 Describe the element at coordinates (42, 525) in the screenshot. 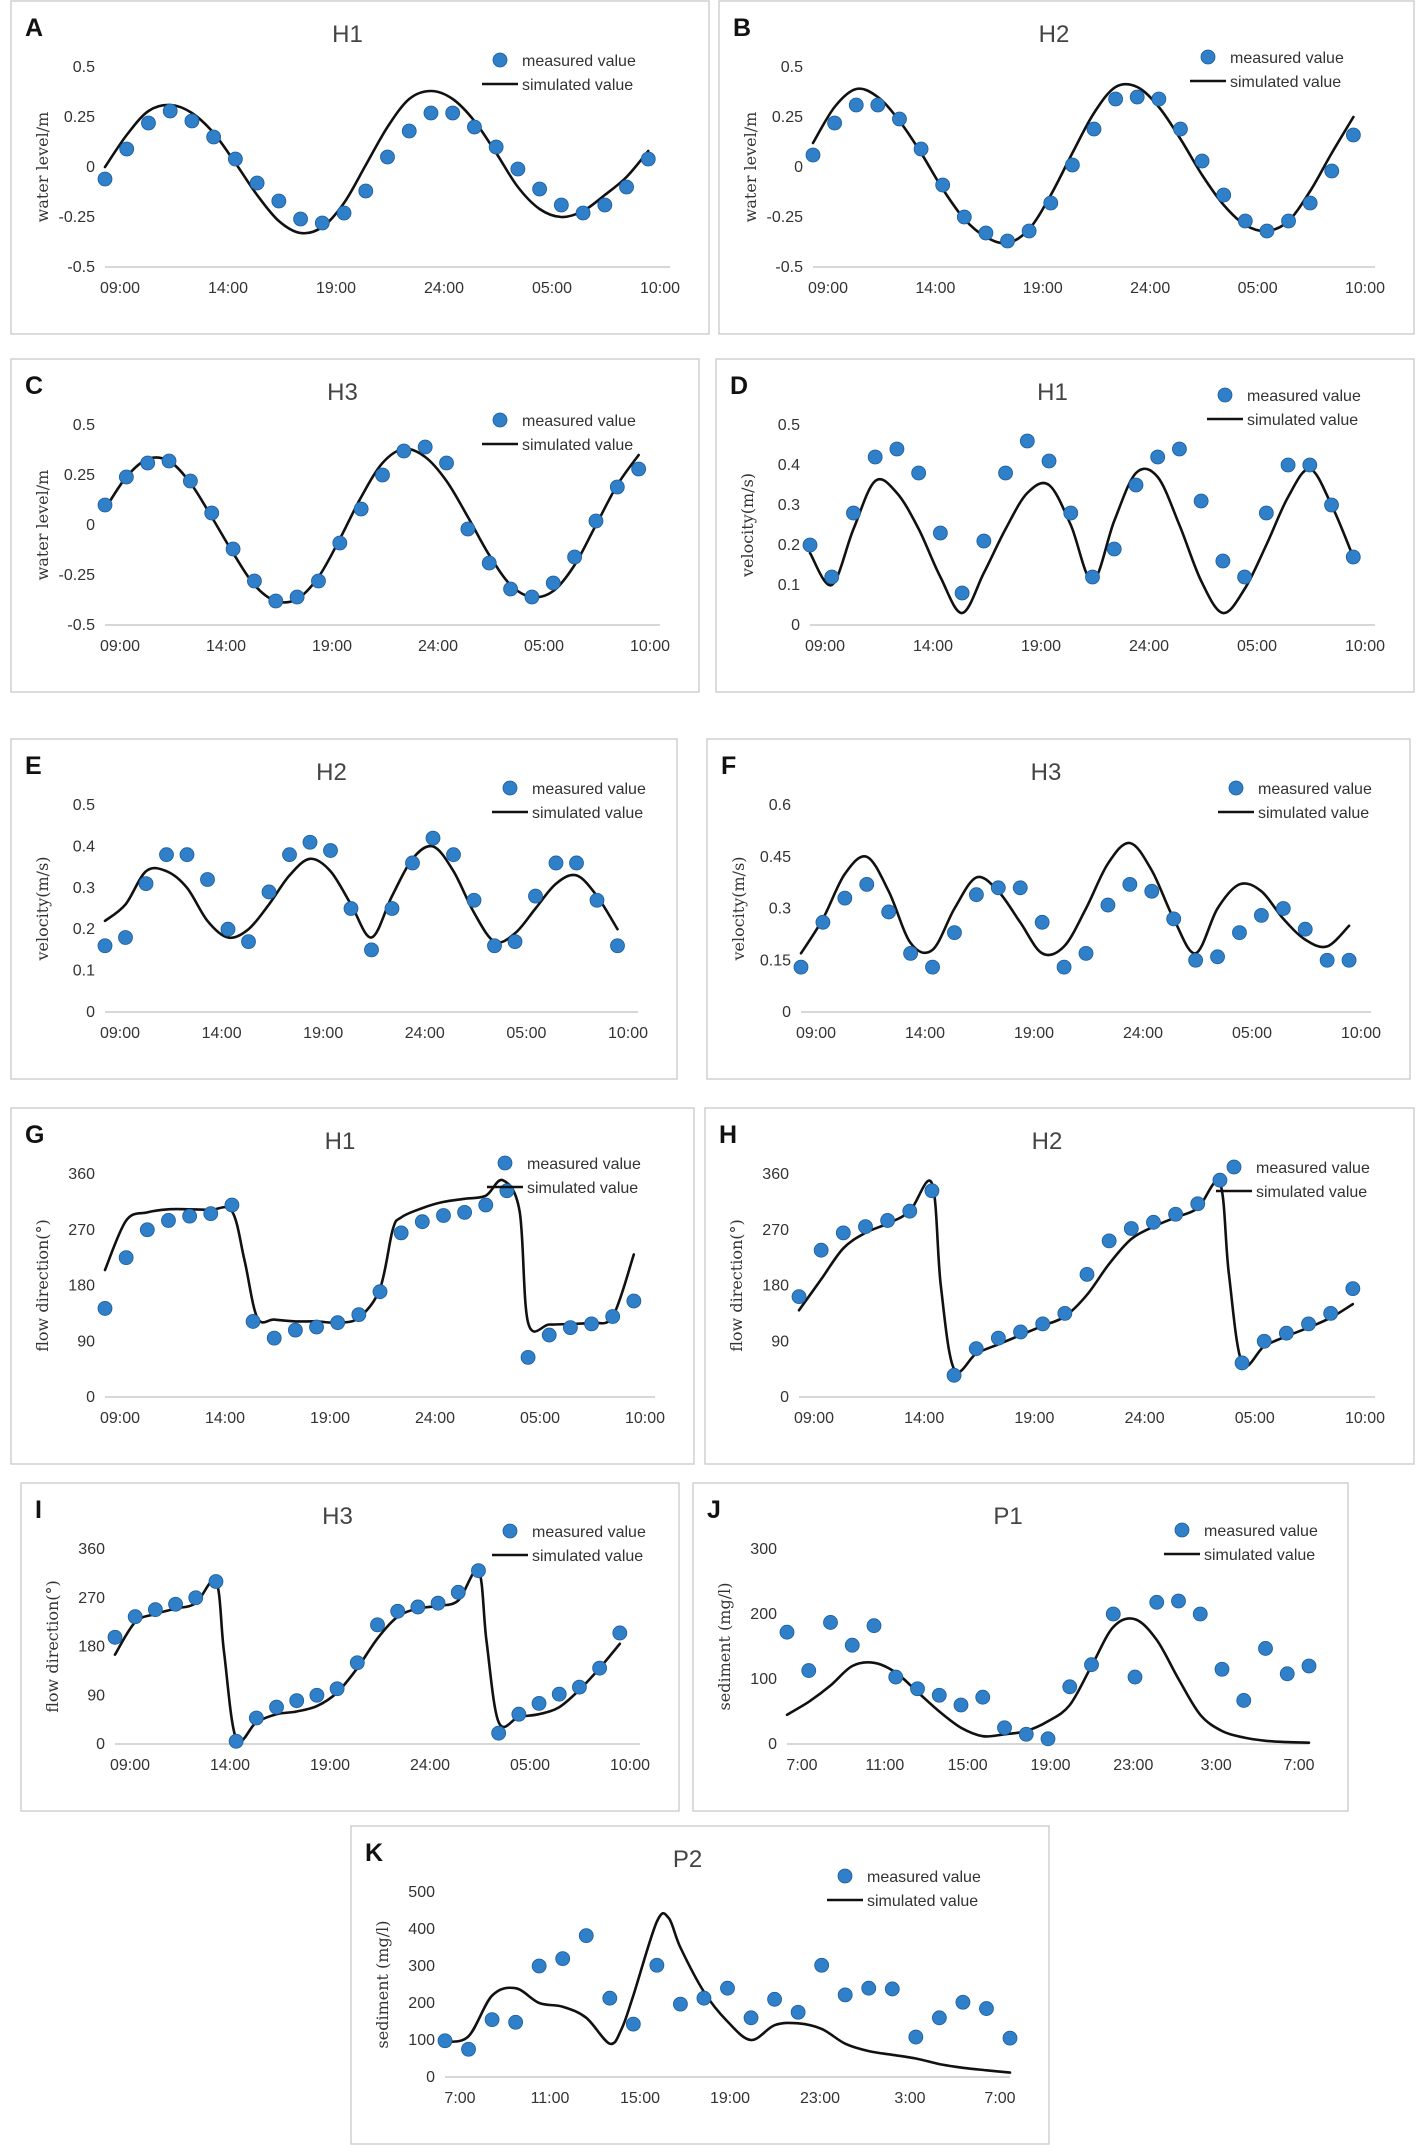

I see `y-axis-label: water level/m` at that location.